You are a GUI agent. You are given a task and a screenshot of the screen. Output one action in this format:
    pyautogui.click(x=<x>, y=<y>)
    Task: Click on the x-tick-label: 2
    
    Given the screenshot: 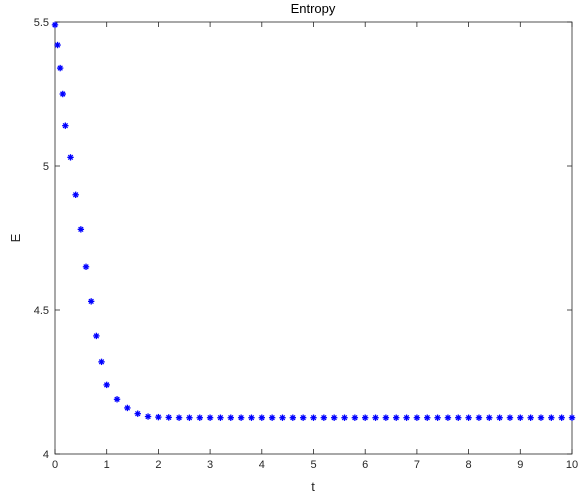 What is the action you would take?
    pyautogui.click(x=158, y=465)
    